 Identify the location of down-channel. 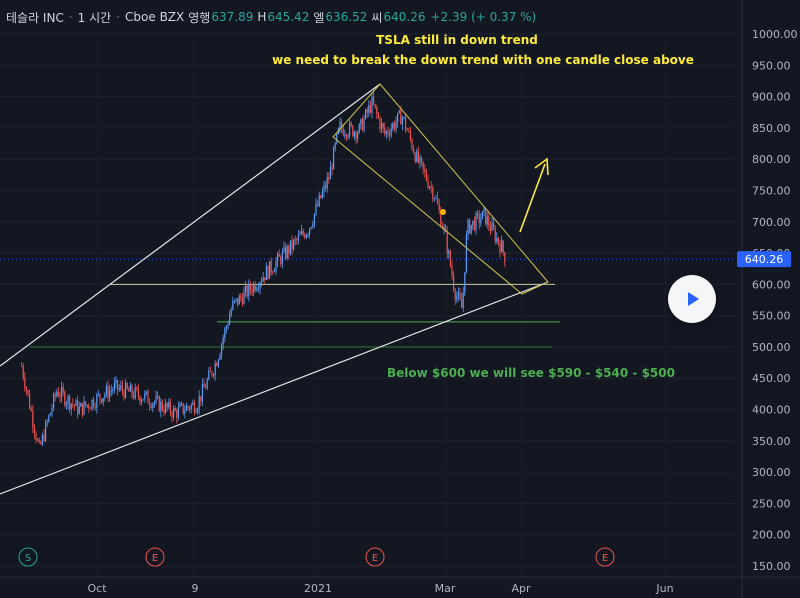
(440, 189).